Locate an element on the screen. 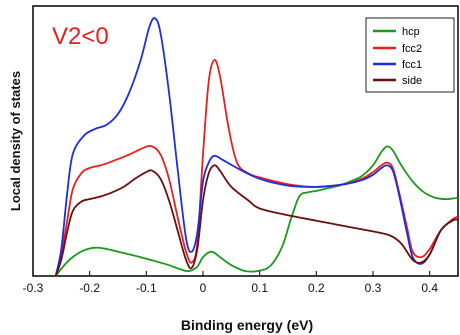 The image size is (460, 335). legend-label-fcc2: fcc2 is located at coordinates (412, 49).